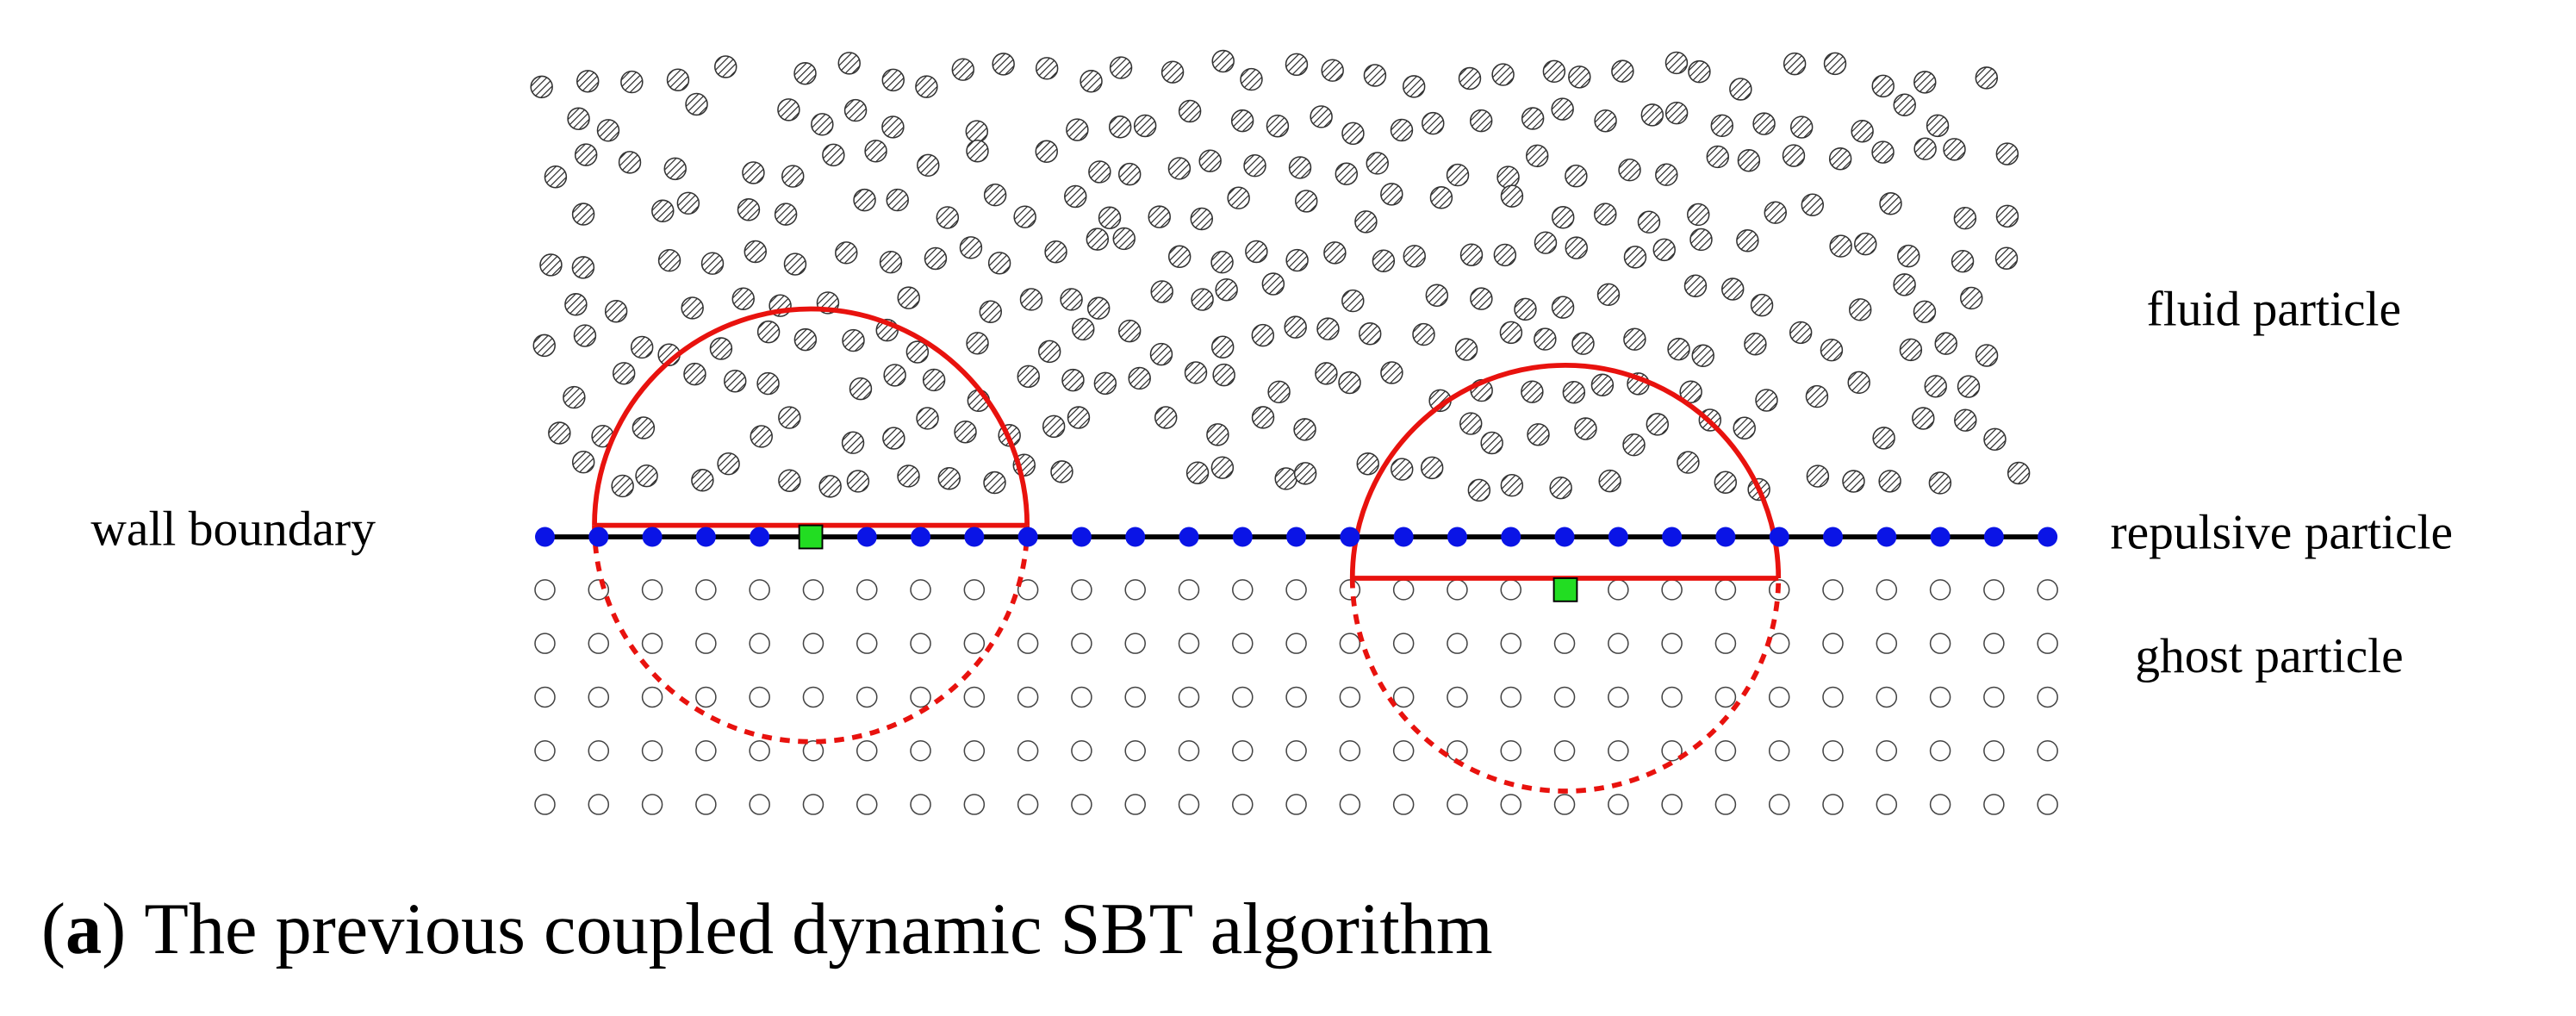 The width and height of the screenshot is (2576, 1016). What do you see at coordinates (84, 929) in the screenshot?
I see `caption-label: a` at bounding box center [84, 929].